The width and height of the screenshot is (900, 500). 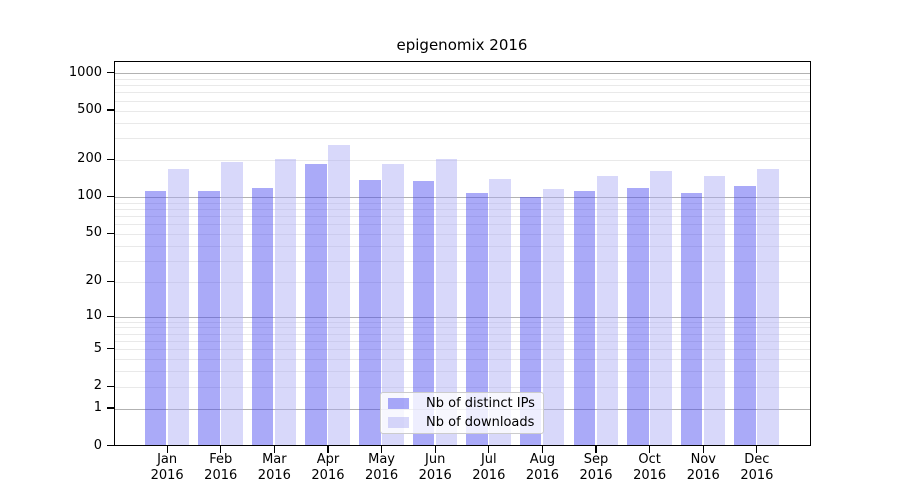 What do you see at coordinates (489, 449) in the screenshot?
I see `x-tick-jul` at bounding box center [489, 449].